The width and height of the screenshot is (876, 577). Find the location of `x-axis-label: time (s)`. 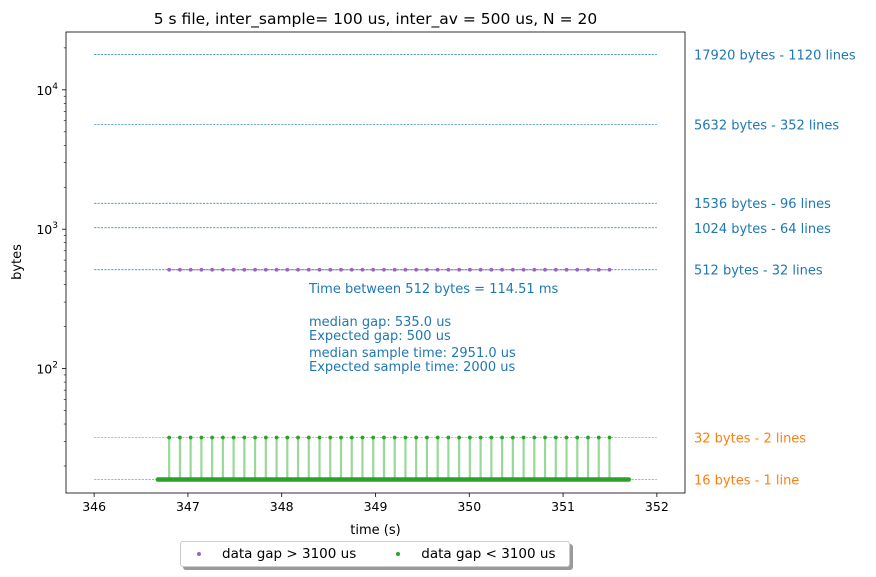

x-axis-label: time (s) is located at coordinates (375, 530).